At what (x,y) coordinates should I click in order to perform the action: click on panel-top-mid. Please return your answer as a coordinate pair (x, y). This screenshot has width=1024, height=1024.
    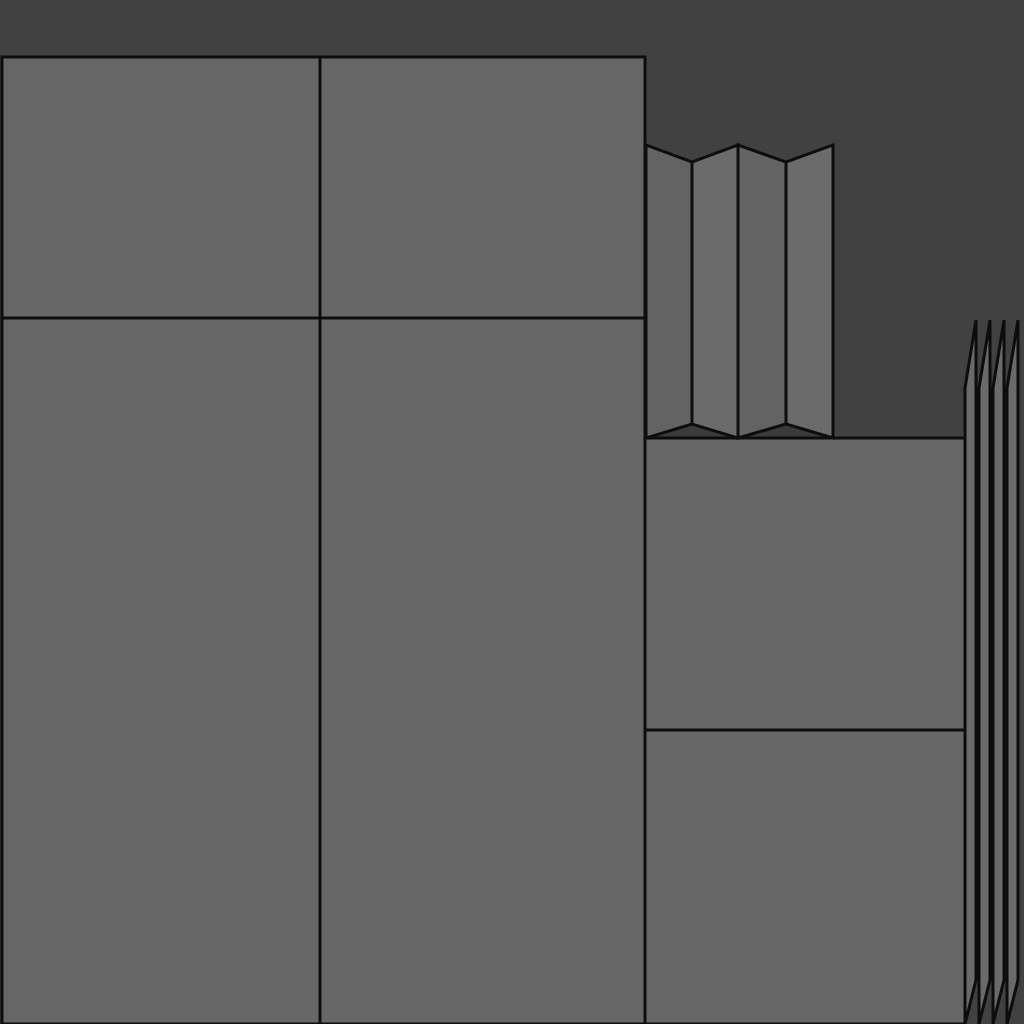
    Looking at the image, I should click on (482, 187).